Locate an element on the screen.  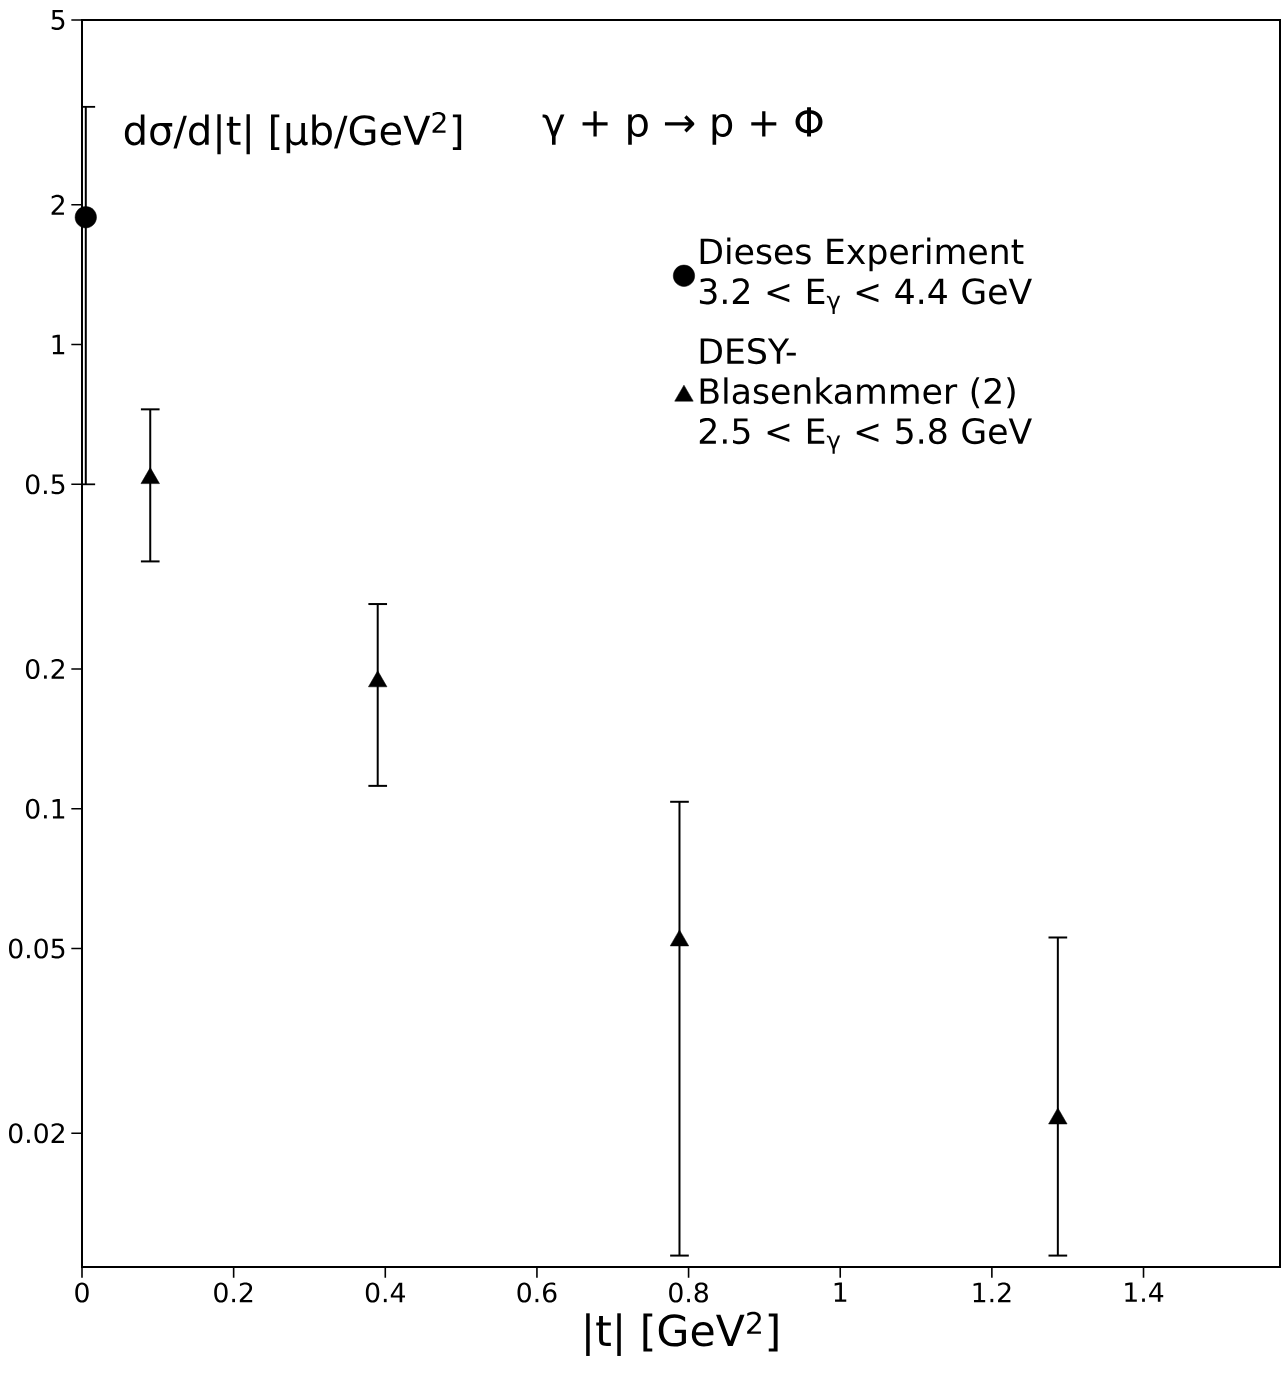
legend-label: Dieses Experiment 3.2 < E$_{γ}$ < 4.4 GeV is located at coordinates (865, 275).